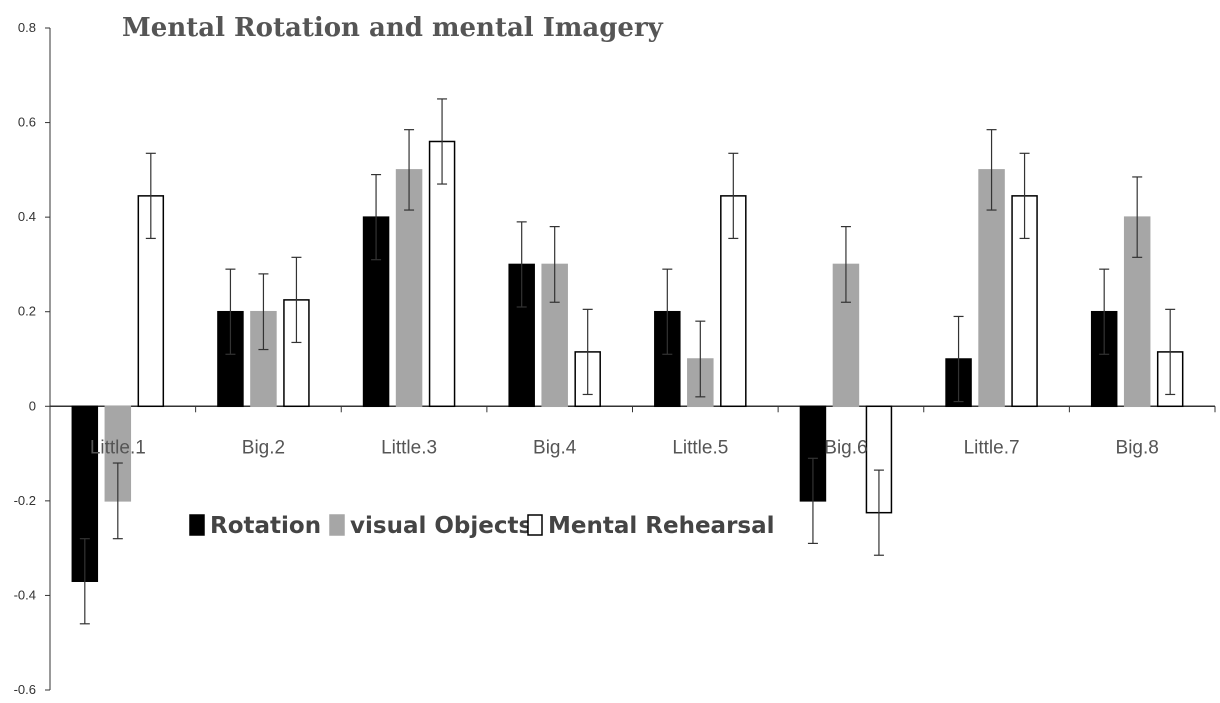  Describe the element at coordinates (25, 689) in the screenshot. I see `y-tick-label: -0.6` at that location.